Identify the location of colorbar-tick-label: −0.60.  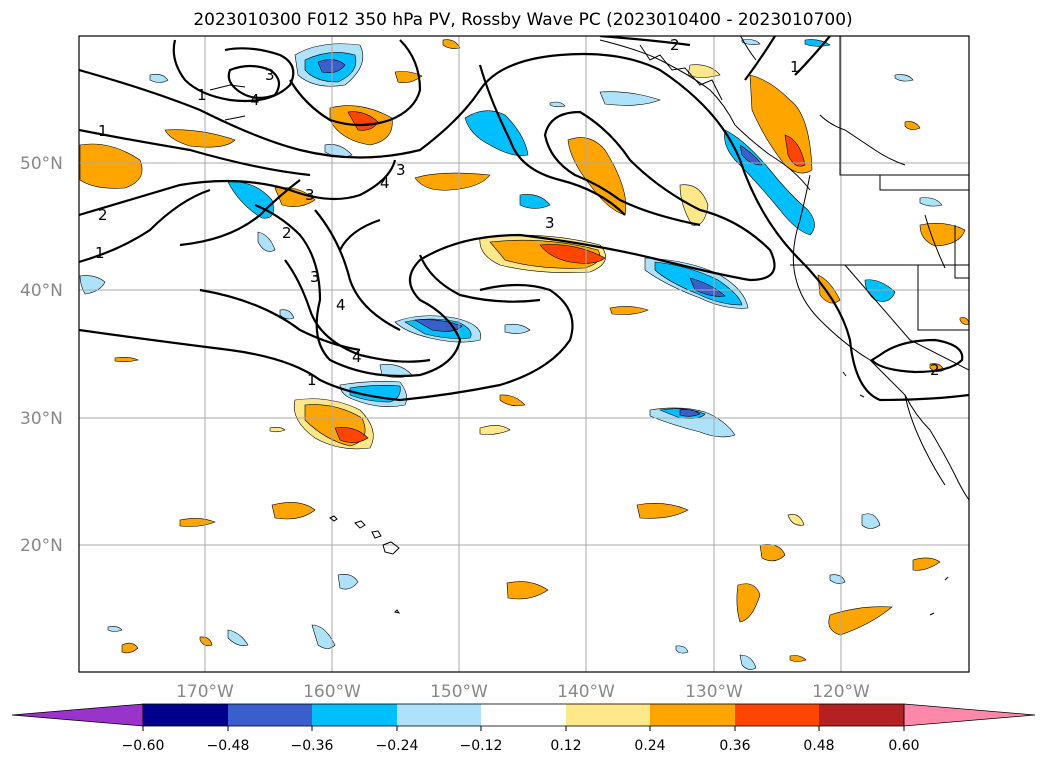
(143, 746).